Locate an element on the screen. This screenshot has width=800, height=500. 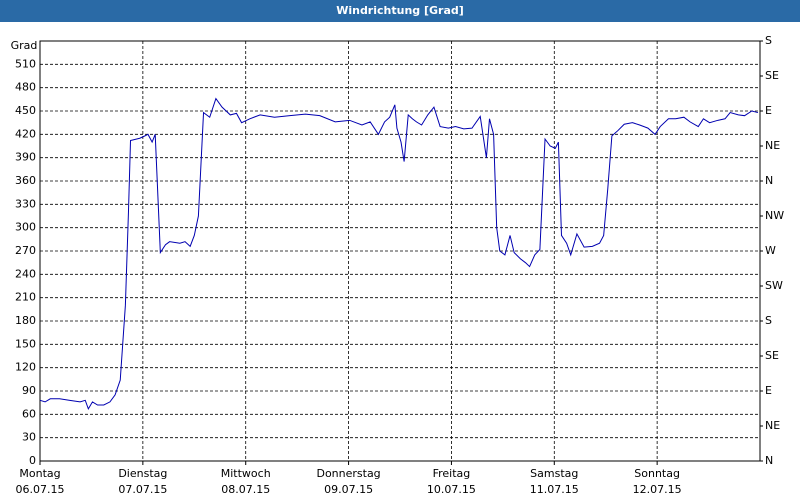
y-tick-label: 390 is located at coordinates (25, 157).